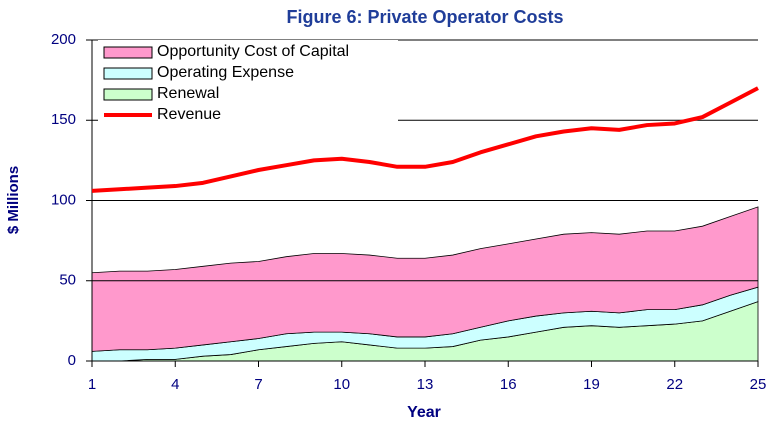  Describe the element at coordinates (72, 360) in the screenshot. I see `y-tick-label: 0` at that location.